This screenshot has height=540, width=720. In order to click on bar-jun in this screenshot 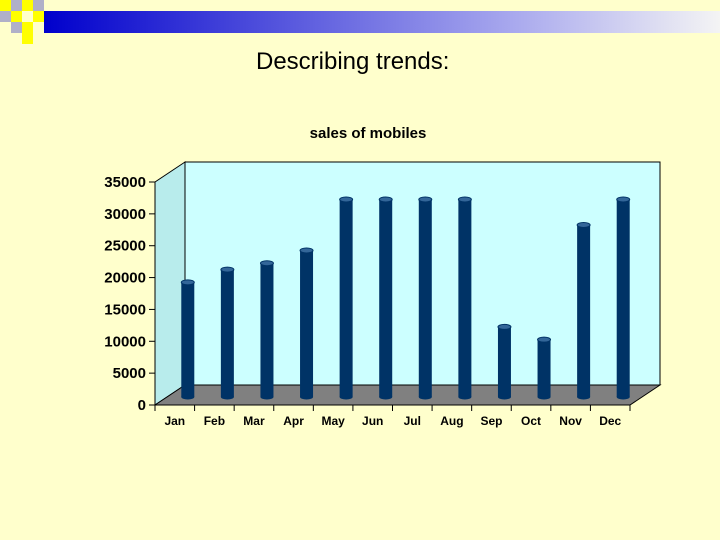, I will do `click(385, 298)`.